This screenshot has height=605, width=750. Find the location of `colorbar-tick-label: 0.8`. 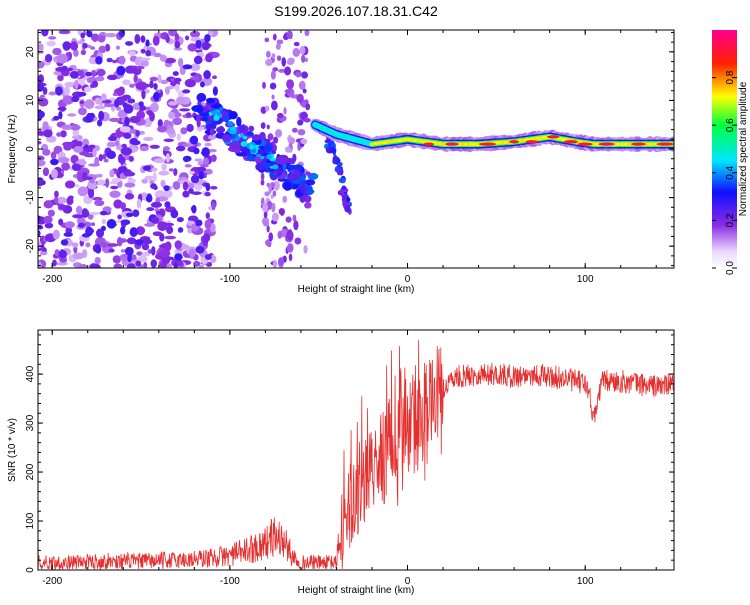

colorbar-tick-label: 0.8 is located at coordinates (730, 77).